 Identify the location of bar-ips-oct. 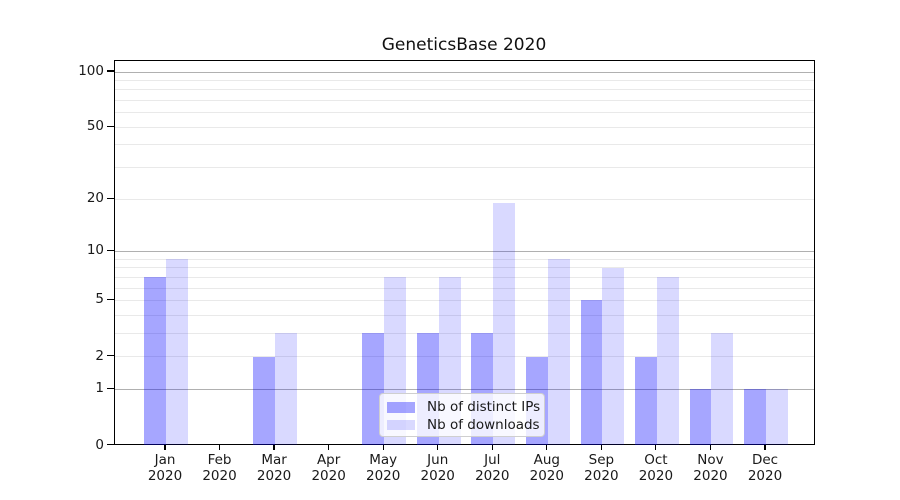
(646, 401).